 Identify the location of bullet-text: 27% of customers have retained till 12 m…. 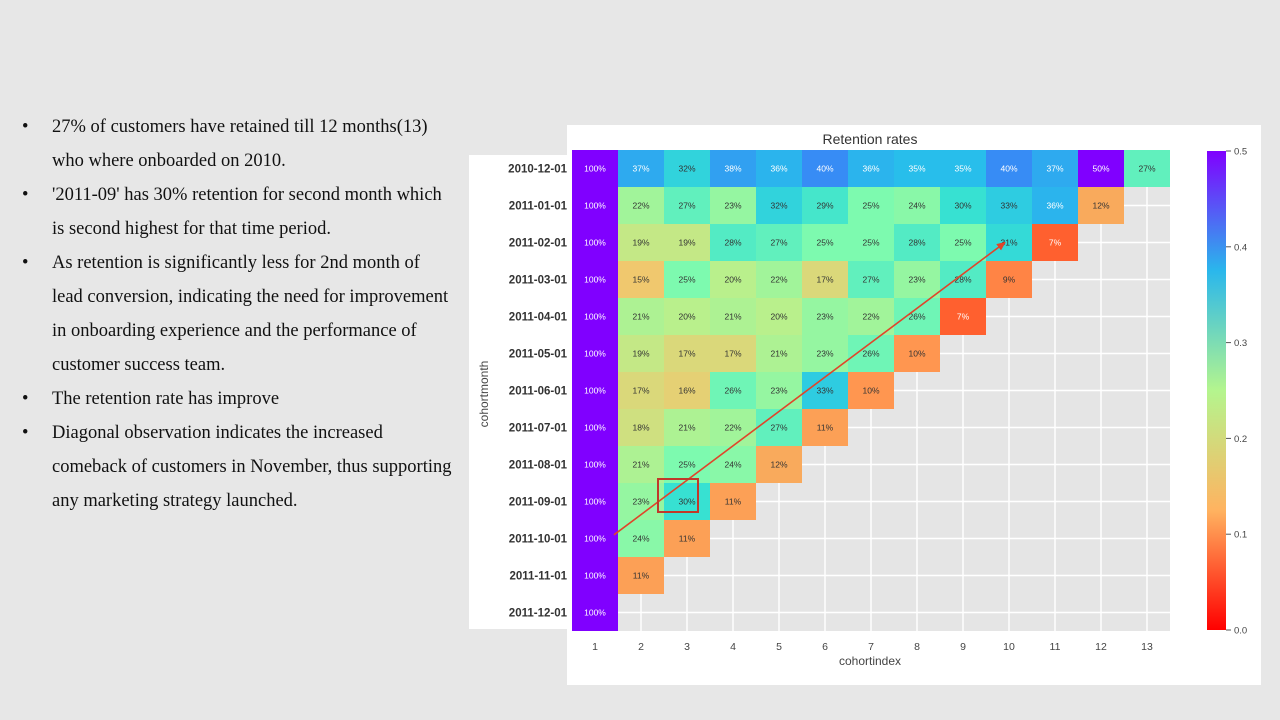
(240, 144).